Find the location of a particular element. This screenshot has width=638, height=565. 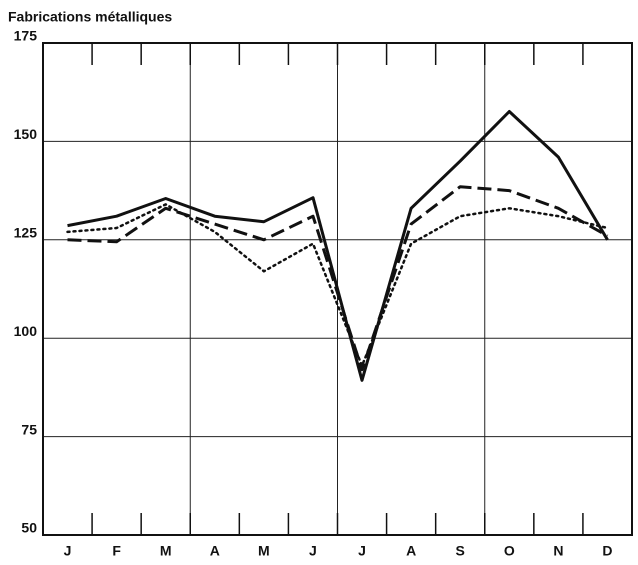

y-tick-label: 75 is located at coordinates (29, 429).